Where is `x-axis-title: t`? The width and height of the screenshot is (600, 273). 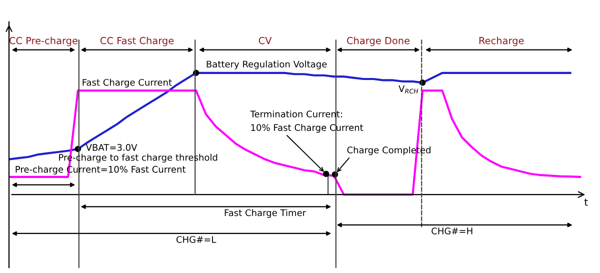
x-axis-title: t is located at coordinates (586, 202).